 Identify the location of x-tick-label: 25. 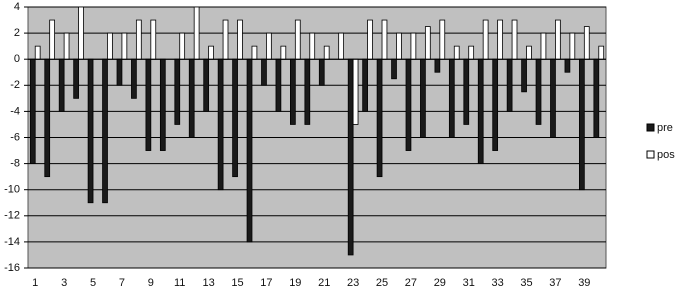
(382, 283).